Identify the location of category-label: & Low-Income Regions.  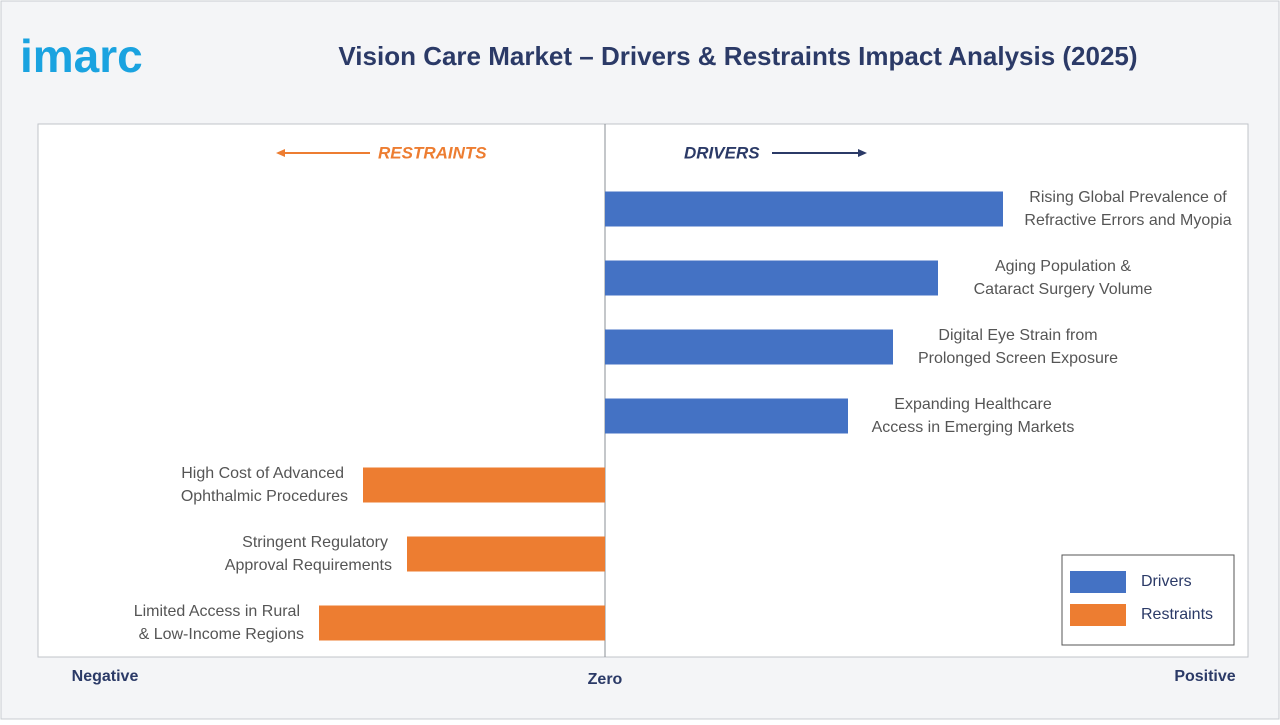
(221, 634).